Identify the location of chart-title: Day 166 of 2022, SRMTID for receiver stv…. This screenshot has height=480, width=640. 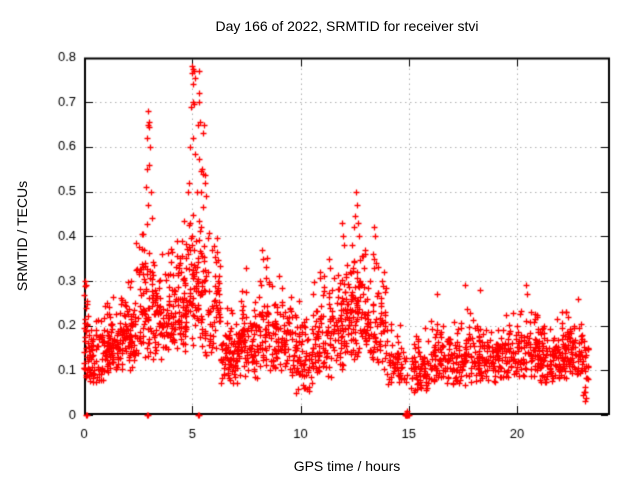
(347, 26).